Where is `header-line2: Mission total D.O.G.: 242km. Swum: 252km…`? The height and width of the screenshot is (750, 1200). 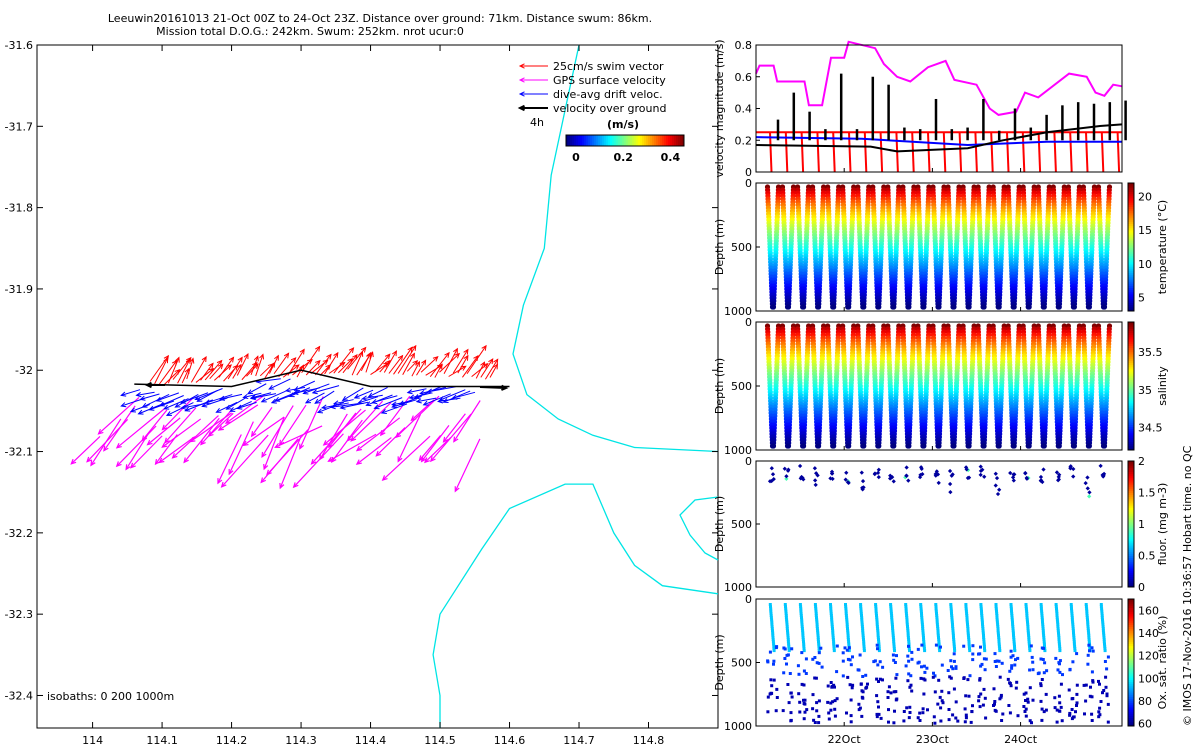 header-line2: Mission total D.O.G.: 242km. Swum: 252km… is located at coordinates (310, 31).